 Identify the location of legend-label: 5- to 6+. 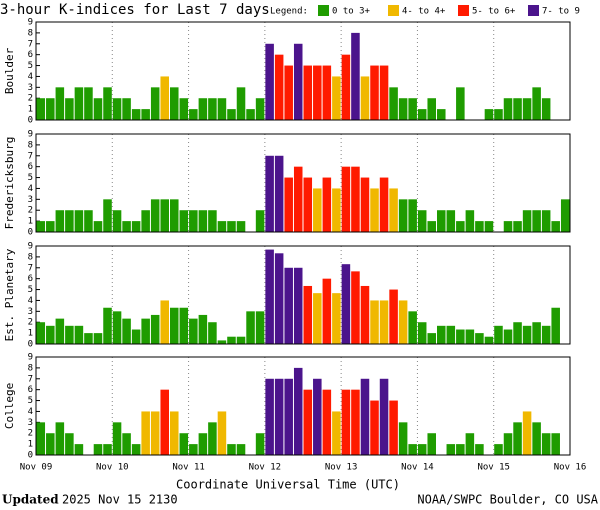
(494, 12).